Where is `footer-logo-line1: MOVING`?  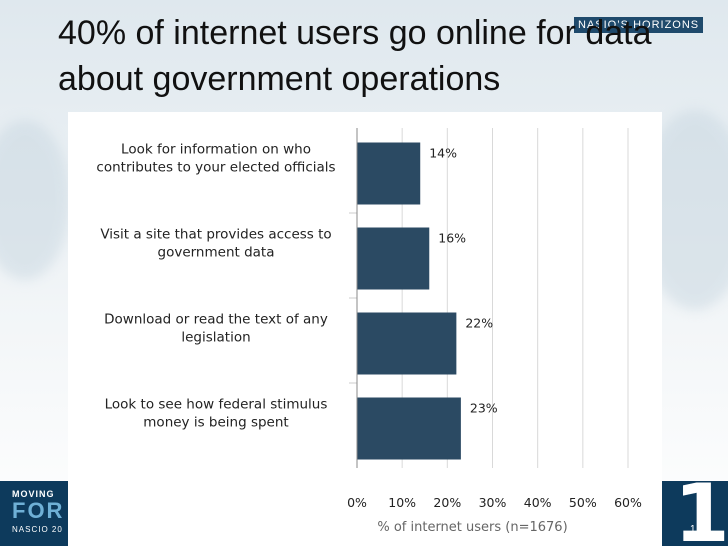 footer-logo-line1: MOVING is located at coordinates (33, 494).